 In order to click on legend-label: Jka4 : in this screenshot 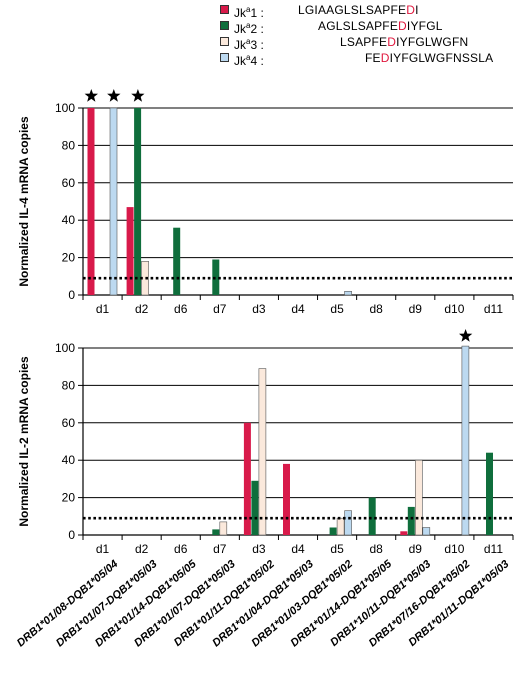, I will do `click(249, 60)`.